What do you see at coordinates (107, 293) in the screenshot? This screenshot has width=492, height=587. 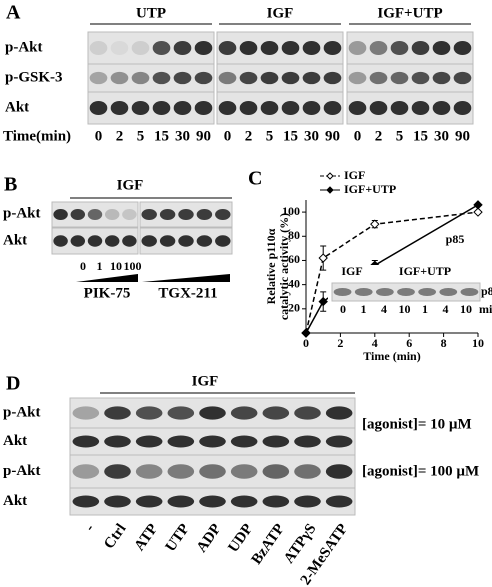 I see `inhibitor-label: PIK-75` at bounding box center [107, 293].